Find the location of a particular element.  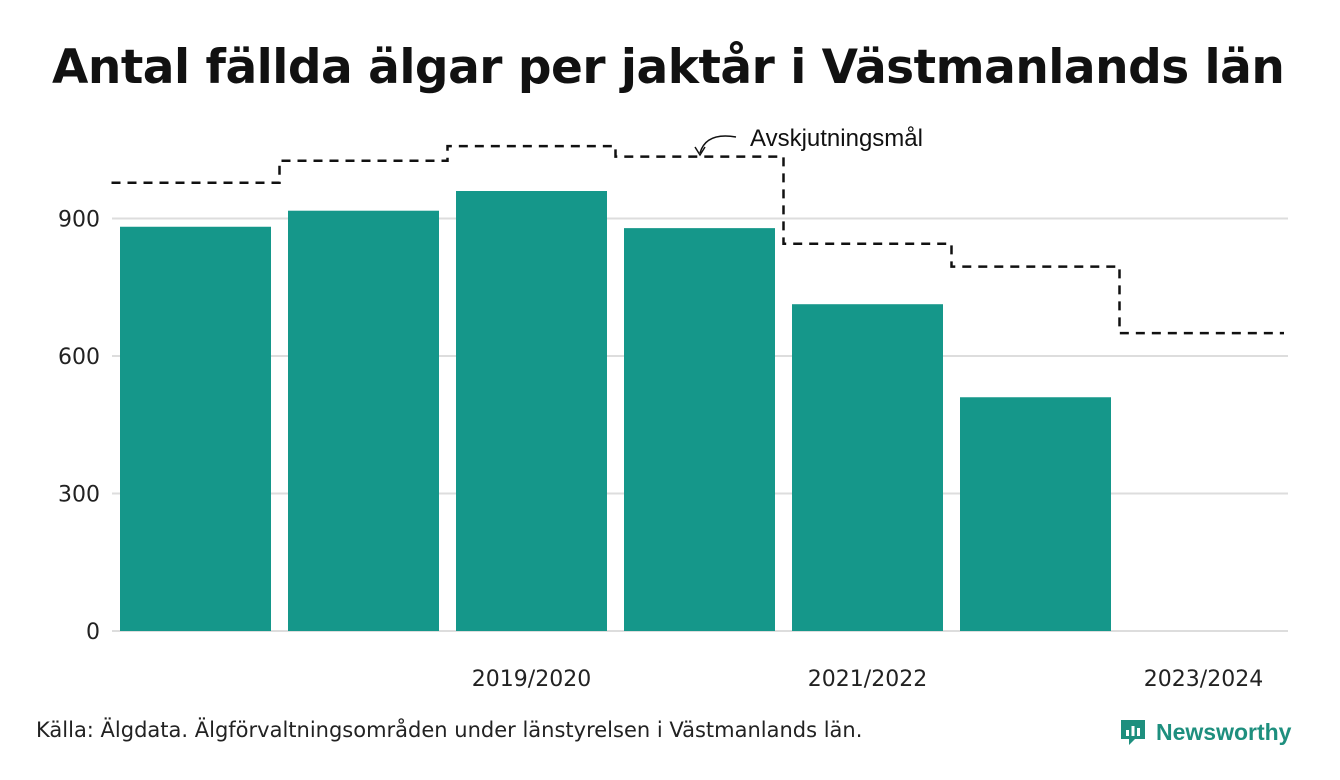

brand-name: Newsworthy is located at coordinates (1224, 731).